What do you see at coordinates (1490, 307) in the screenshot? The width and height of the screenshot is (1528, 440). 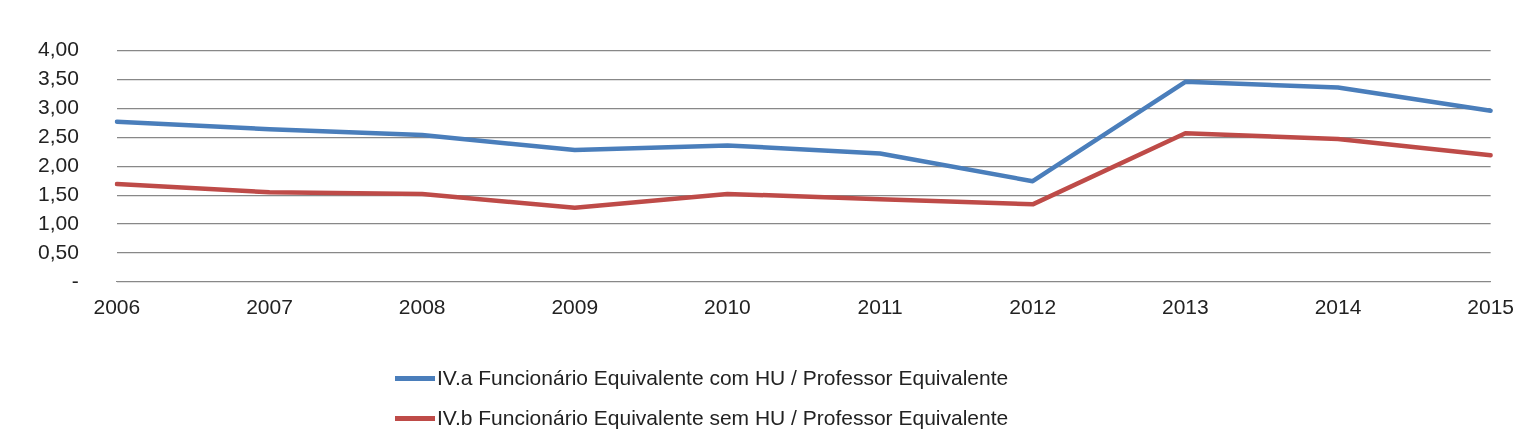 I see `x-tick-label: 2015` at bounding box center [1490, 307].